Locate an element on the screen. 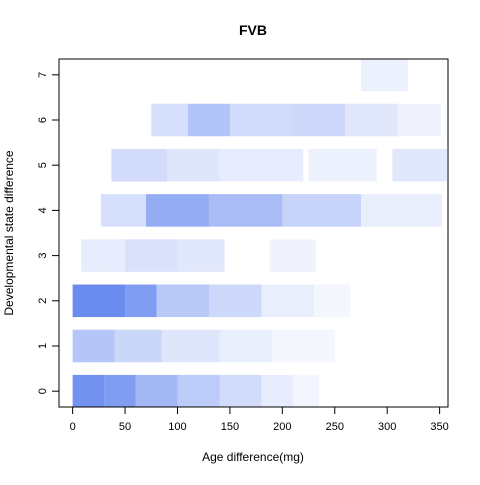 The height and width of the screenshot is (485, 480). y-tick-label: 3 is located at coordinates (43, 256).